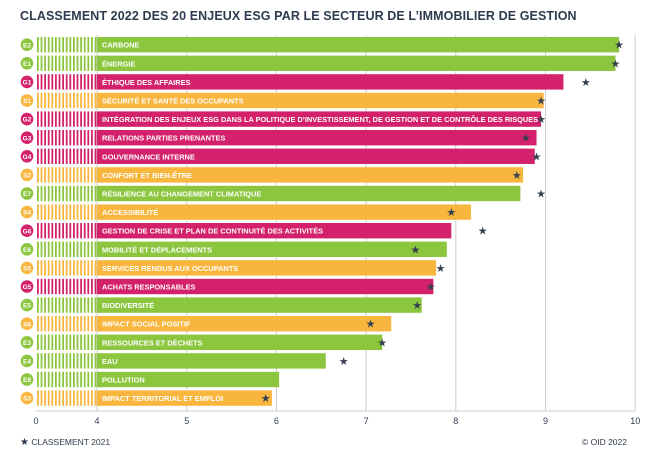 The height and width of the screenshot is (464, 659). I want to click on x-tick-label: 4, so click(96, 421).